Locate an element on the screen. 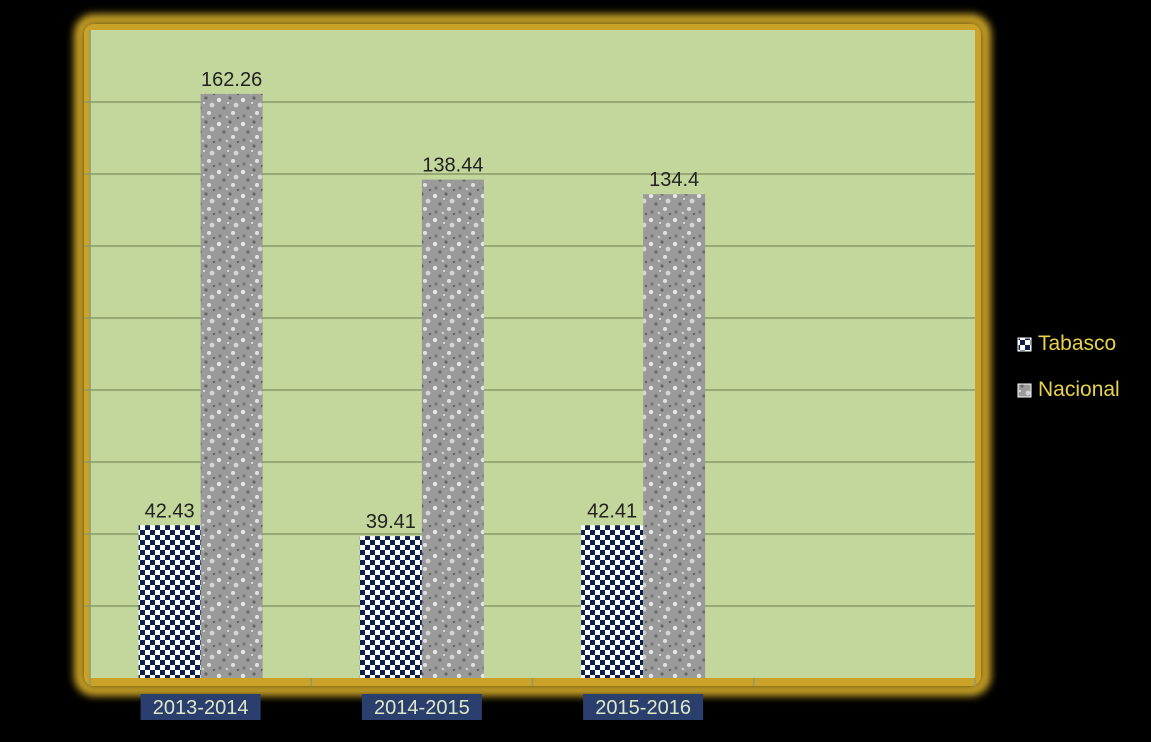  legend-label: Nacional is located at coordinates (1079, 389).